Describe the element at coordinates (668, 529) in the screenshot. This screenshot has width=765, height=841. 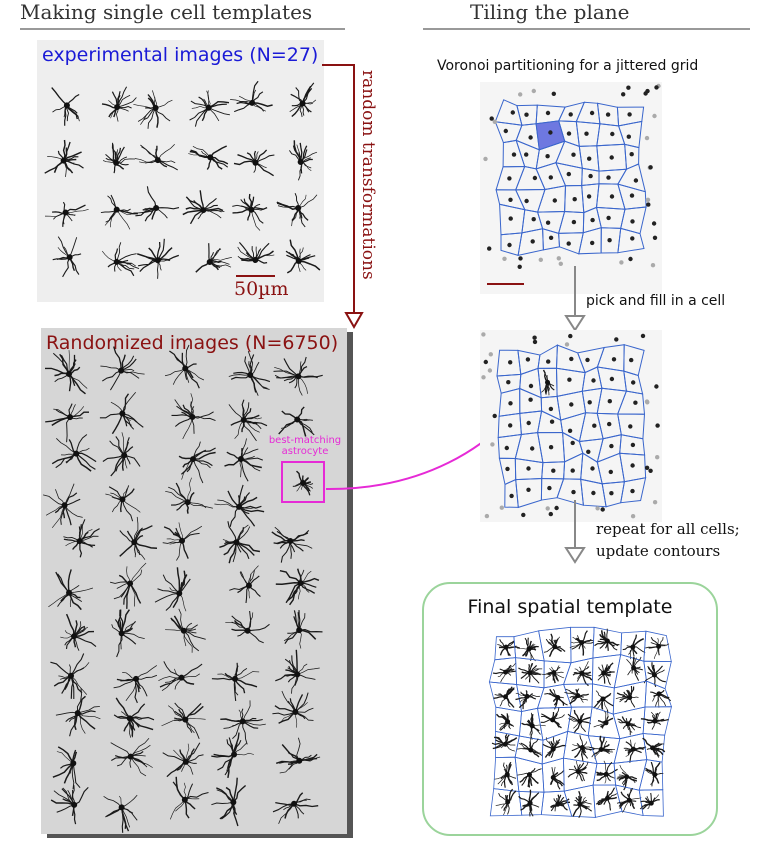
I see `repeat-label-line1: repeat for all cells;` at that location.